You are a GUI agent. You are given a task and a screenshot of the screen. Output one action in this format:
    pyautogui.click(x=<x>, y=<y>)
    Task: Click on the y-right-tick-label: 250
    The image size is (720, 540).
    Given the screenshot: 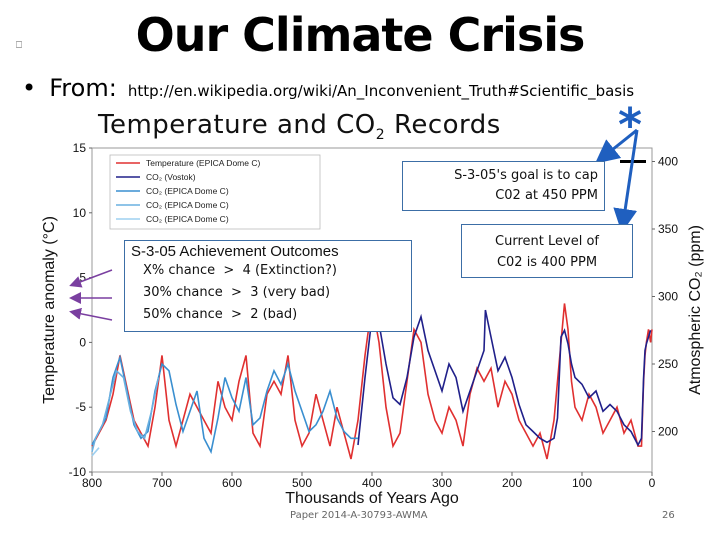 What is the action you would take?
    pyautogui.click(x=668, y=364)
    